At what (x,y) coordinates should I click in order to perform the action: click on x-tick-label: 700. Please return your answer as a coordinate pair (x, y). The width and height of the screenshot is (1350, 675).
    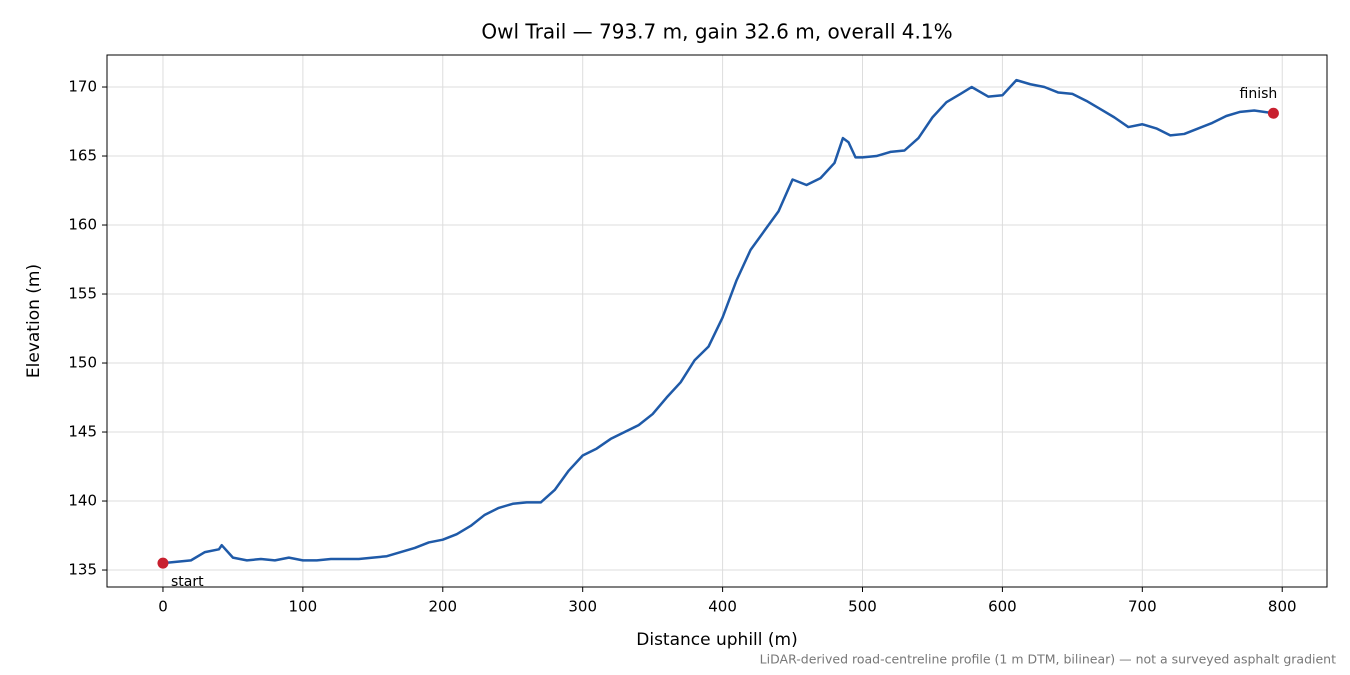
    Looking at the image, I should click on (1142, 607).